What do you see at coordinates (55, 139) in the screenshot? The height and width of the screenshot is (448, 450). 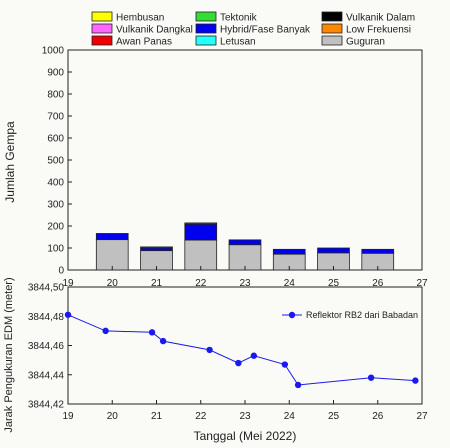 I see `y-tick-label: 600` at bounding box center [55, 139].